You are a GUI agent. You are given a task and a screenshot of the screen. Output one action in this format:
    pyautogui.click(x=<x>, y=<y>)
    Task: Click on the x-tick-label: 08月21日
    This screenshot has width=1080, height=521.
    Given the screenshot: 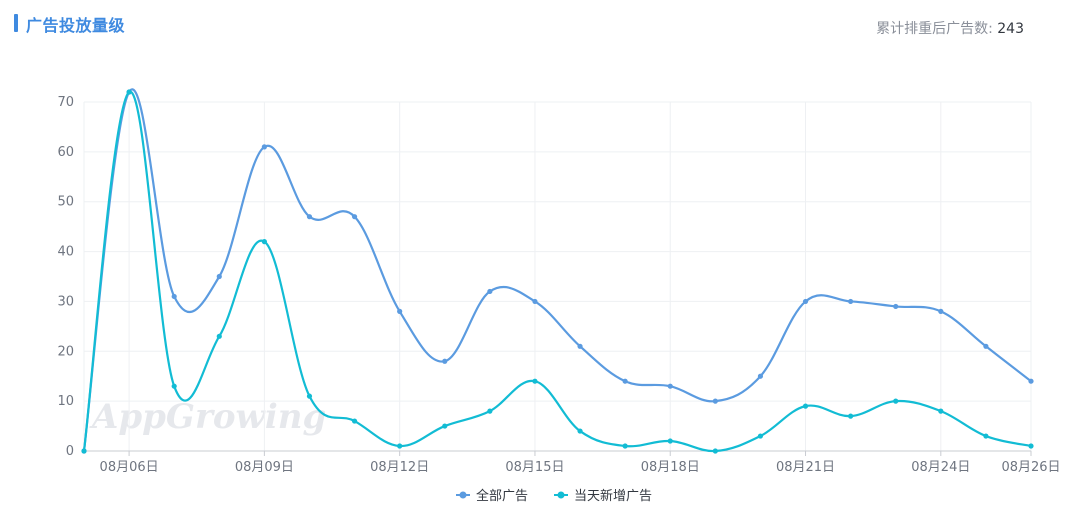 What is the action you would take?
    pyautogui.click(x=805, y=467)
    